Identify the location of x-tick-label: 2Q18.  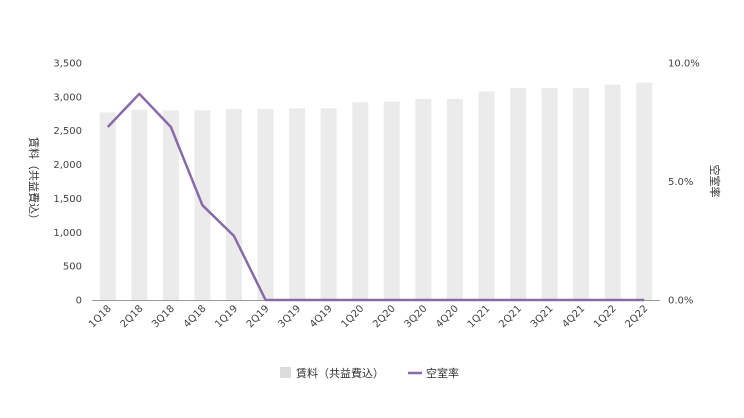
(132, 316).